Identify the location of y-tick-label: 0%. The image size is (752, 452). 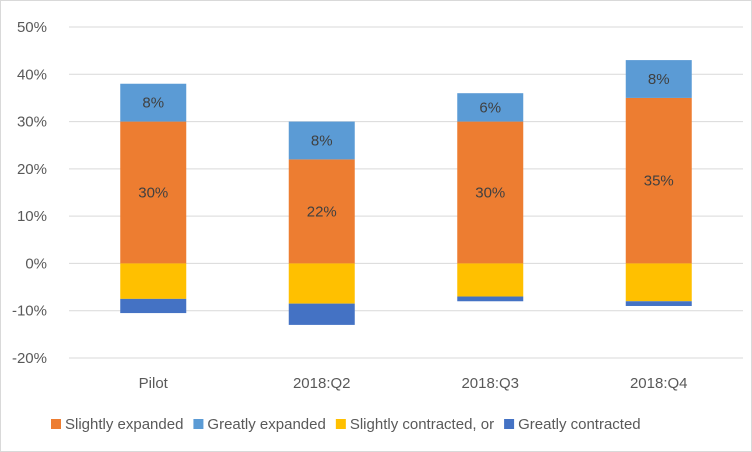
(36, 263).